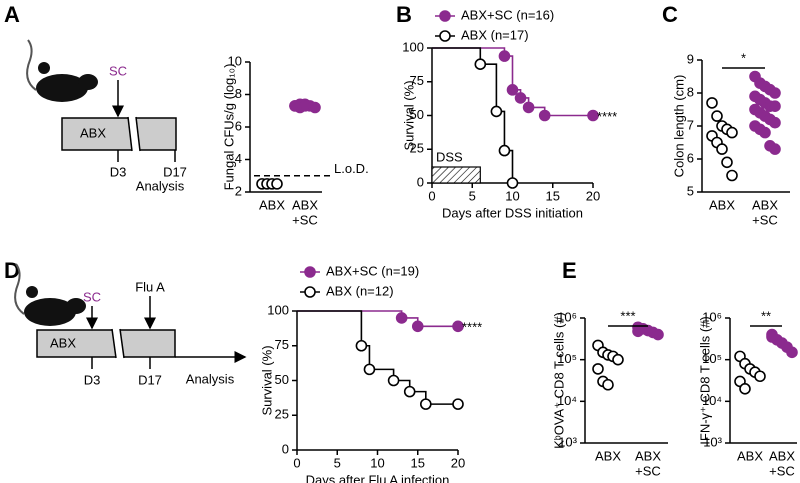 Image resolution: width=800 pixels, height=483 pixels. I want to click on y-tick-label: 10, so click(235, 60).